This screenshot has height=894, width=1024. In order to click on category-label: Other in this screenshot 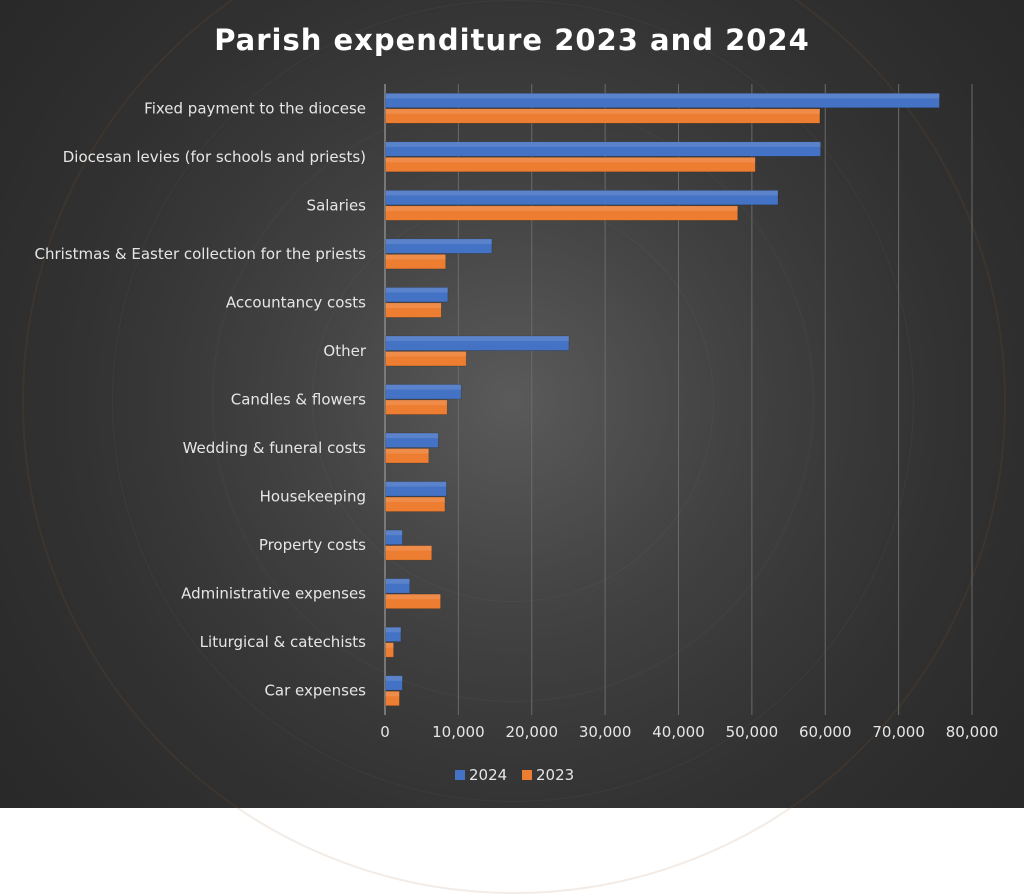, I will do `click(344, 351)`.